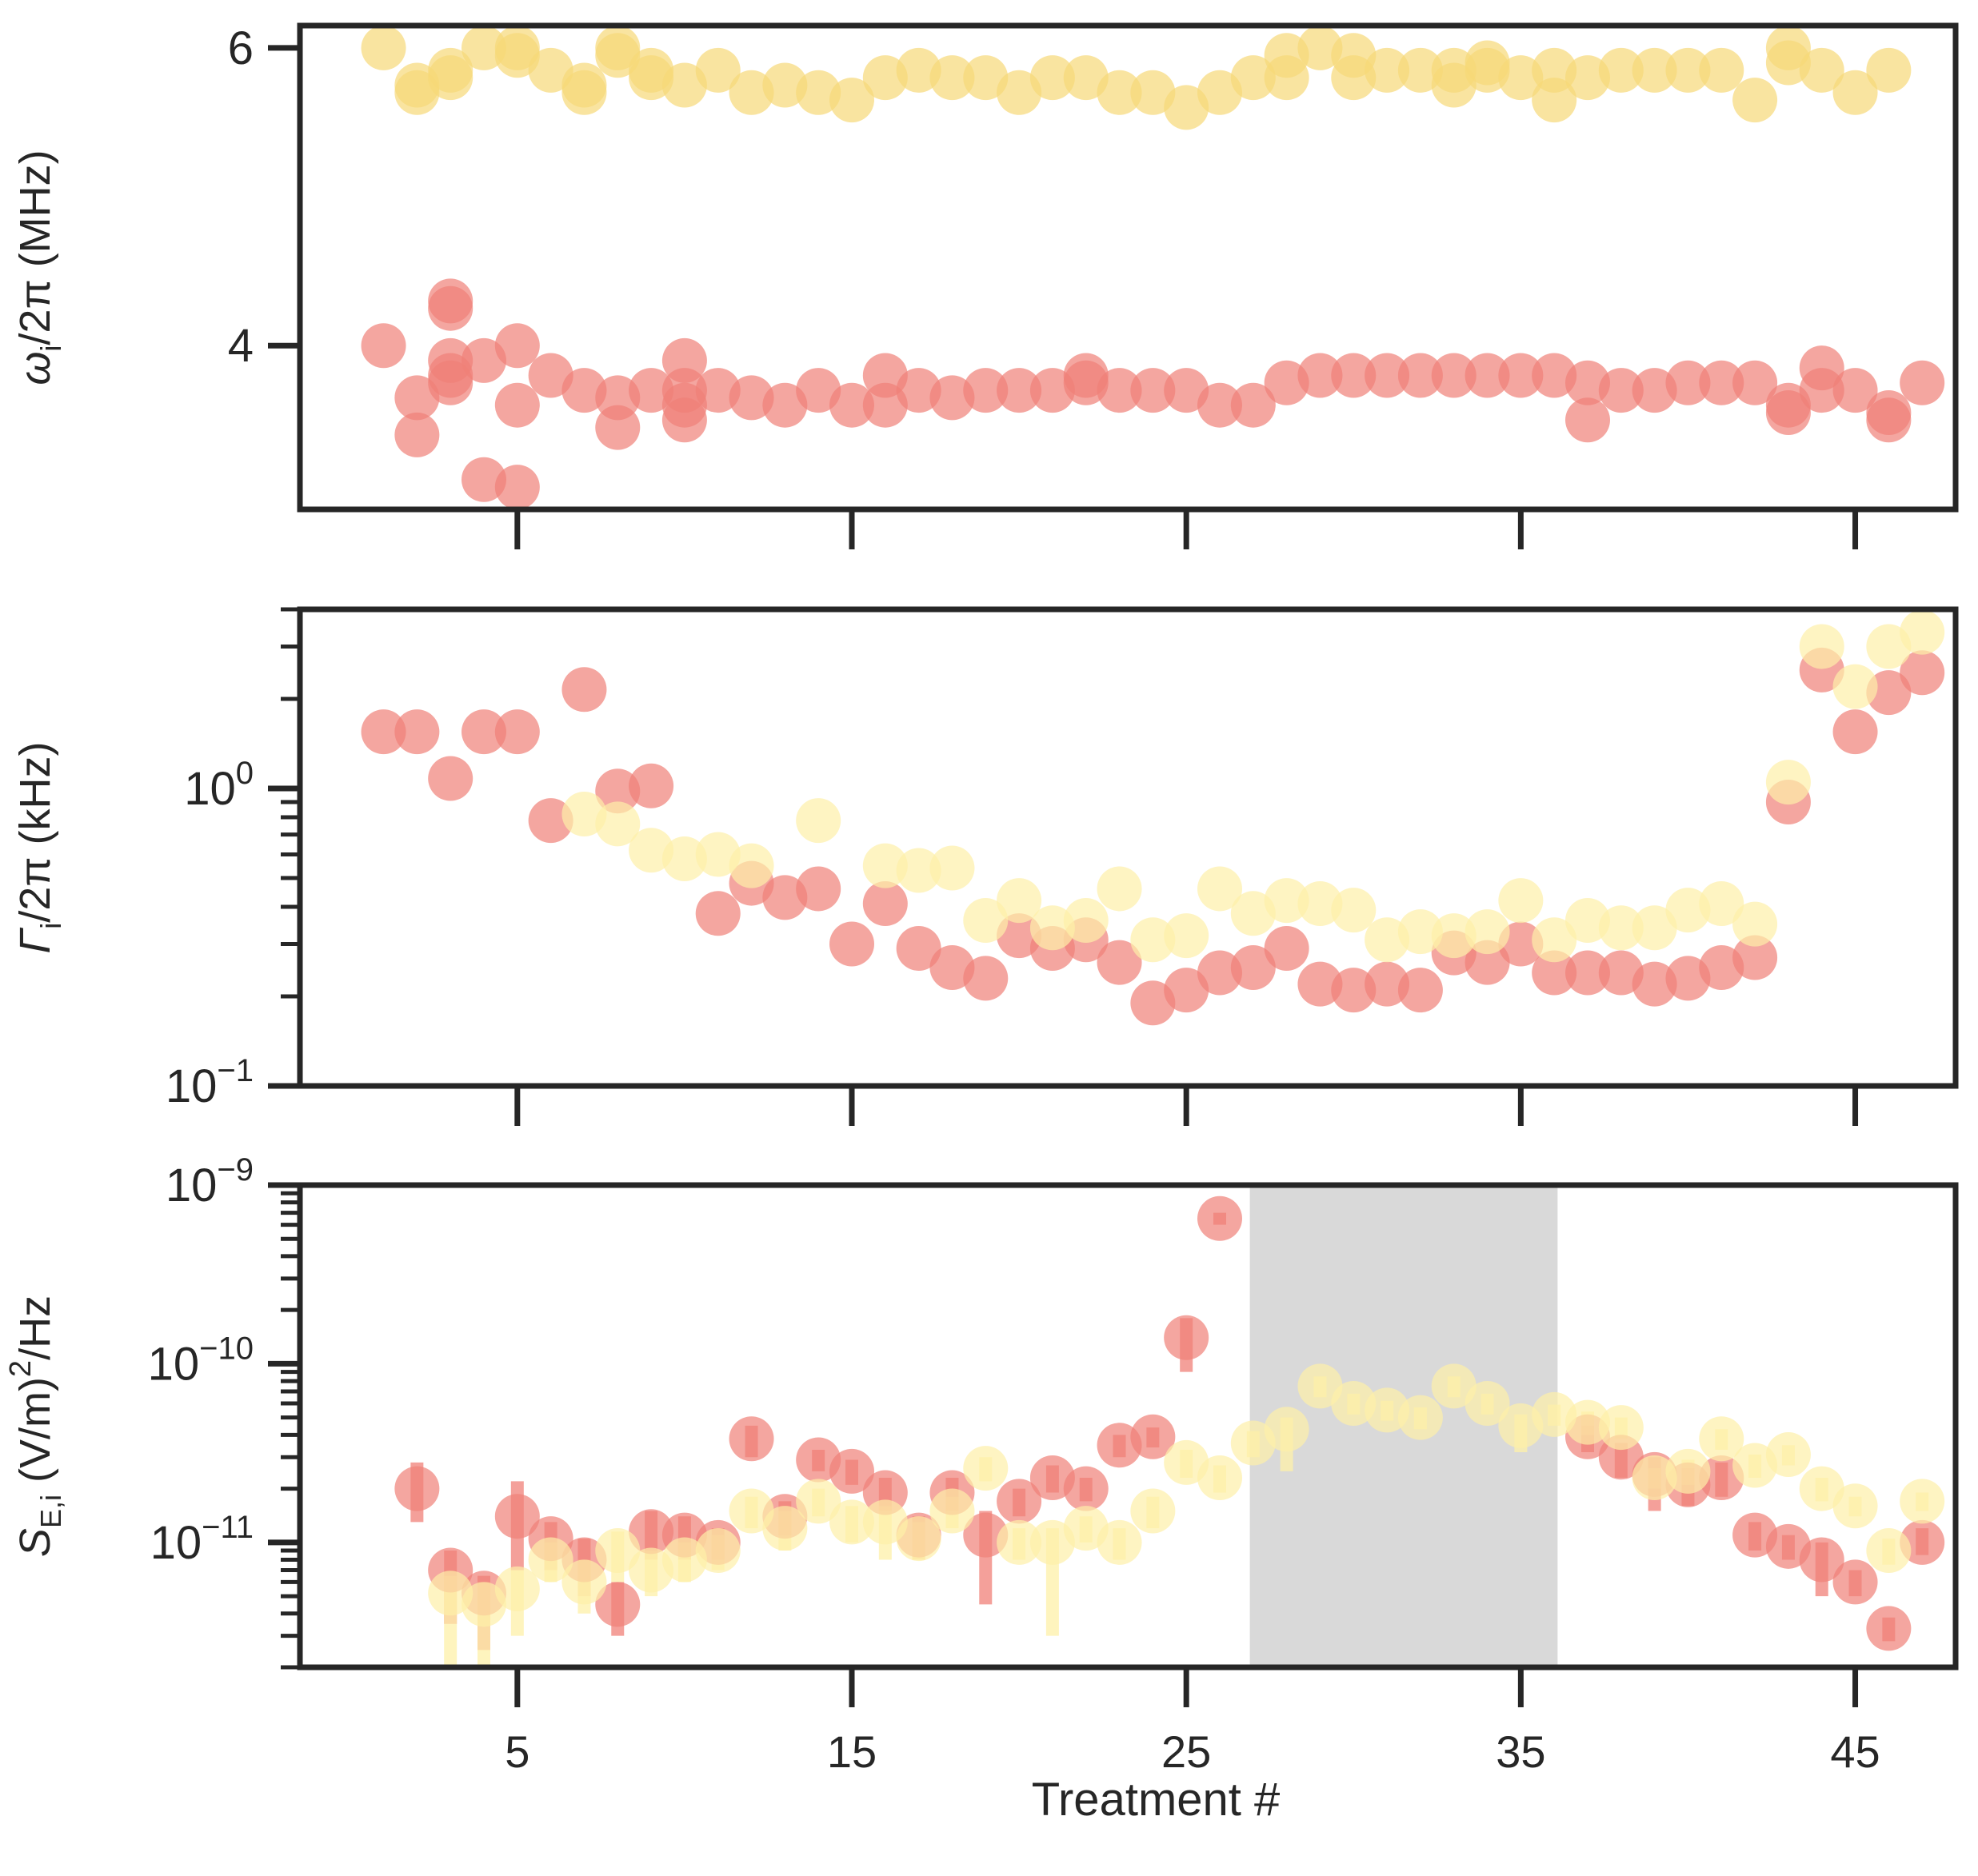 This screenshot has width=1978, height=1876. I want to click on y-tick-label: 10−10, so click(201, 1361).